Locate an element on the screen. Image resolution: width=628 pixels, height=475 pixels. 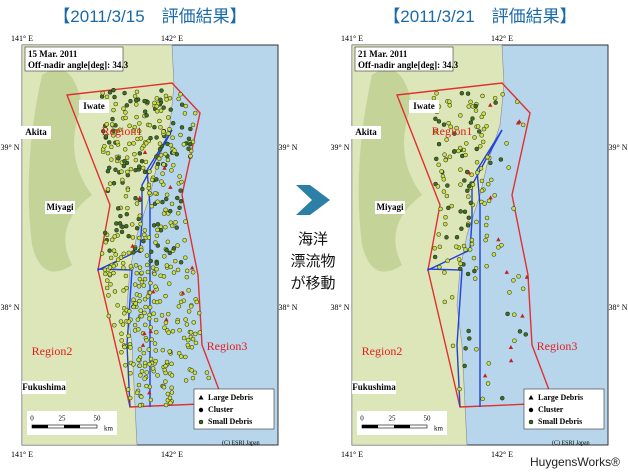
map-label: 50 is located at coordinates (428, 419).